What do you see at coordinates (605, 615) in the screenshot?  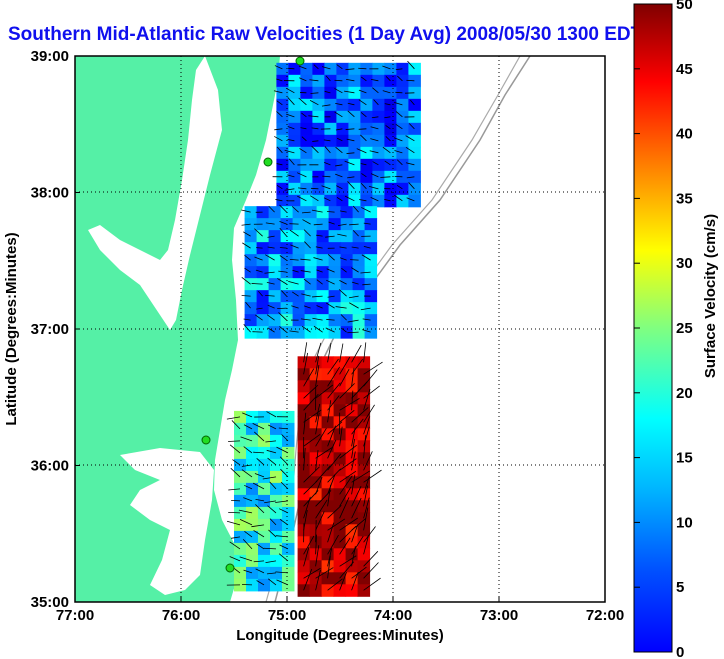 I see `x-tick-label: 72:00` at bounding box center [605, 615].